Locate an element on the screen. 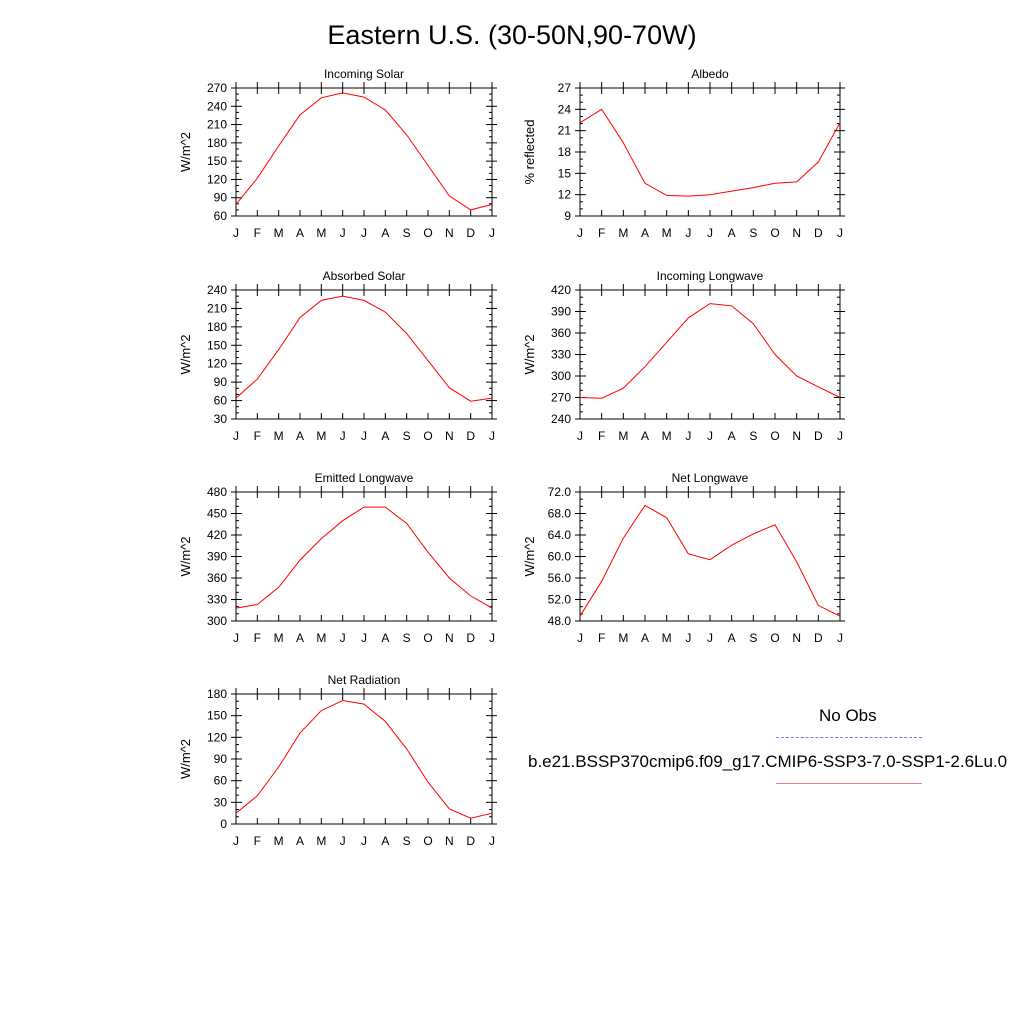 Image resolution: width=1024 pixels, height=1024 pixels. albedo-title: Albedo is located at coordinates (710, 74).